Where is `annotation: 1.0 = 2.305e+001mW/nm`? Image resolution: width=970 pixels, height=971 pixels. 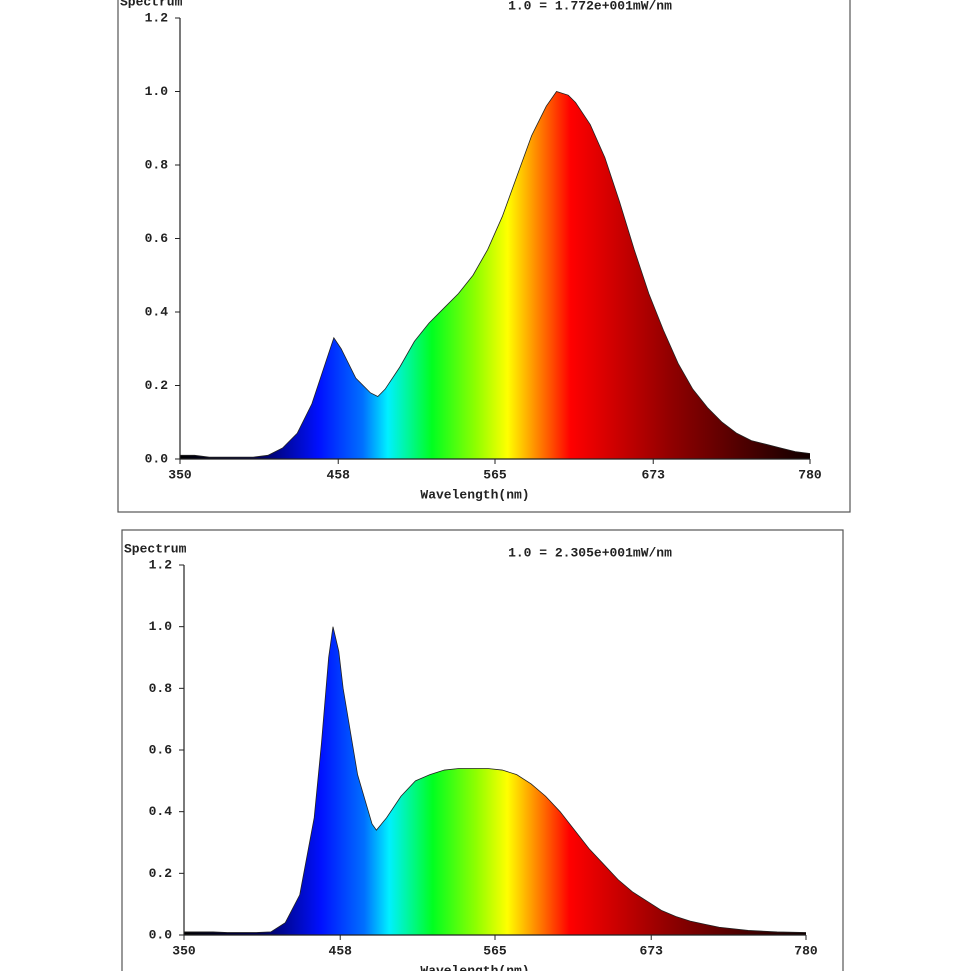
annotation: 1.0 = 2.305e+001mW/nm is located at coordinates (590, 552).